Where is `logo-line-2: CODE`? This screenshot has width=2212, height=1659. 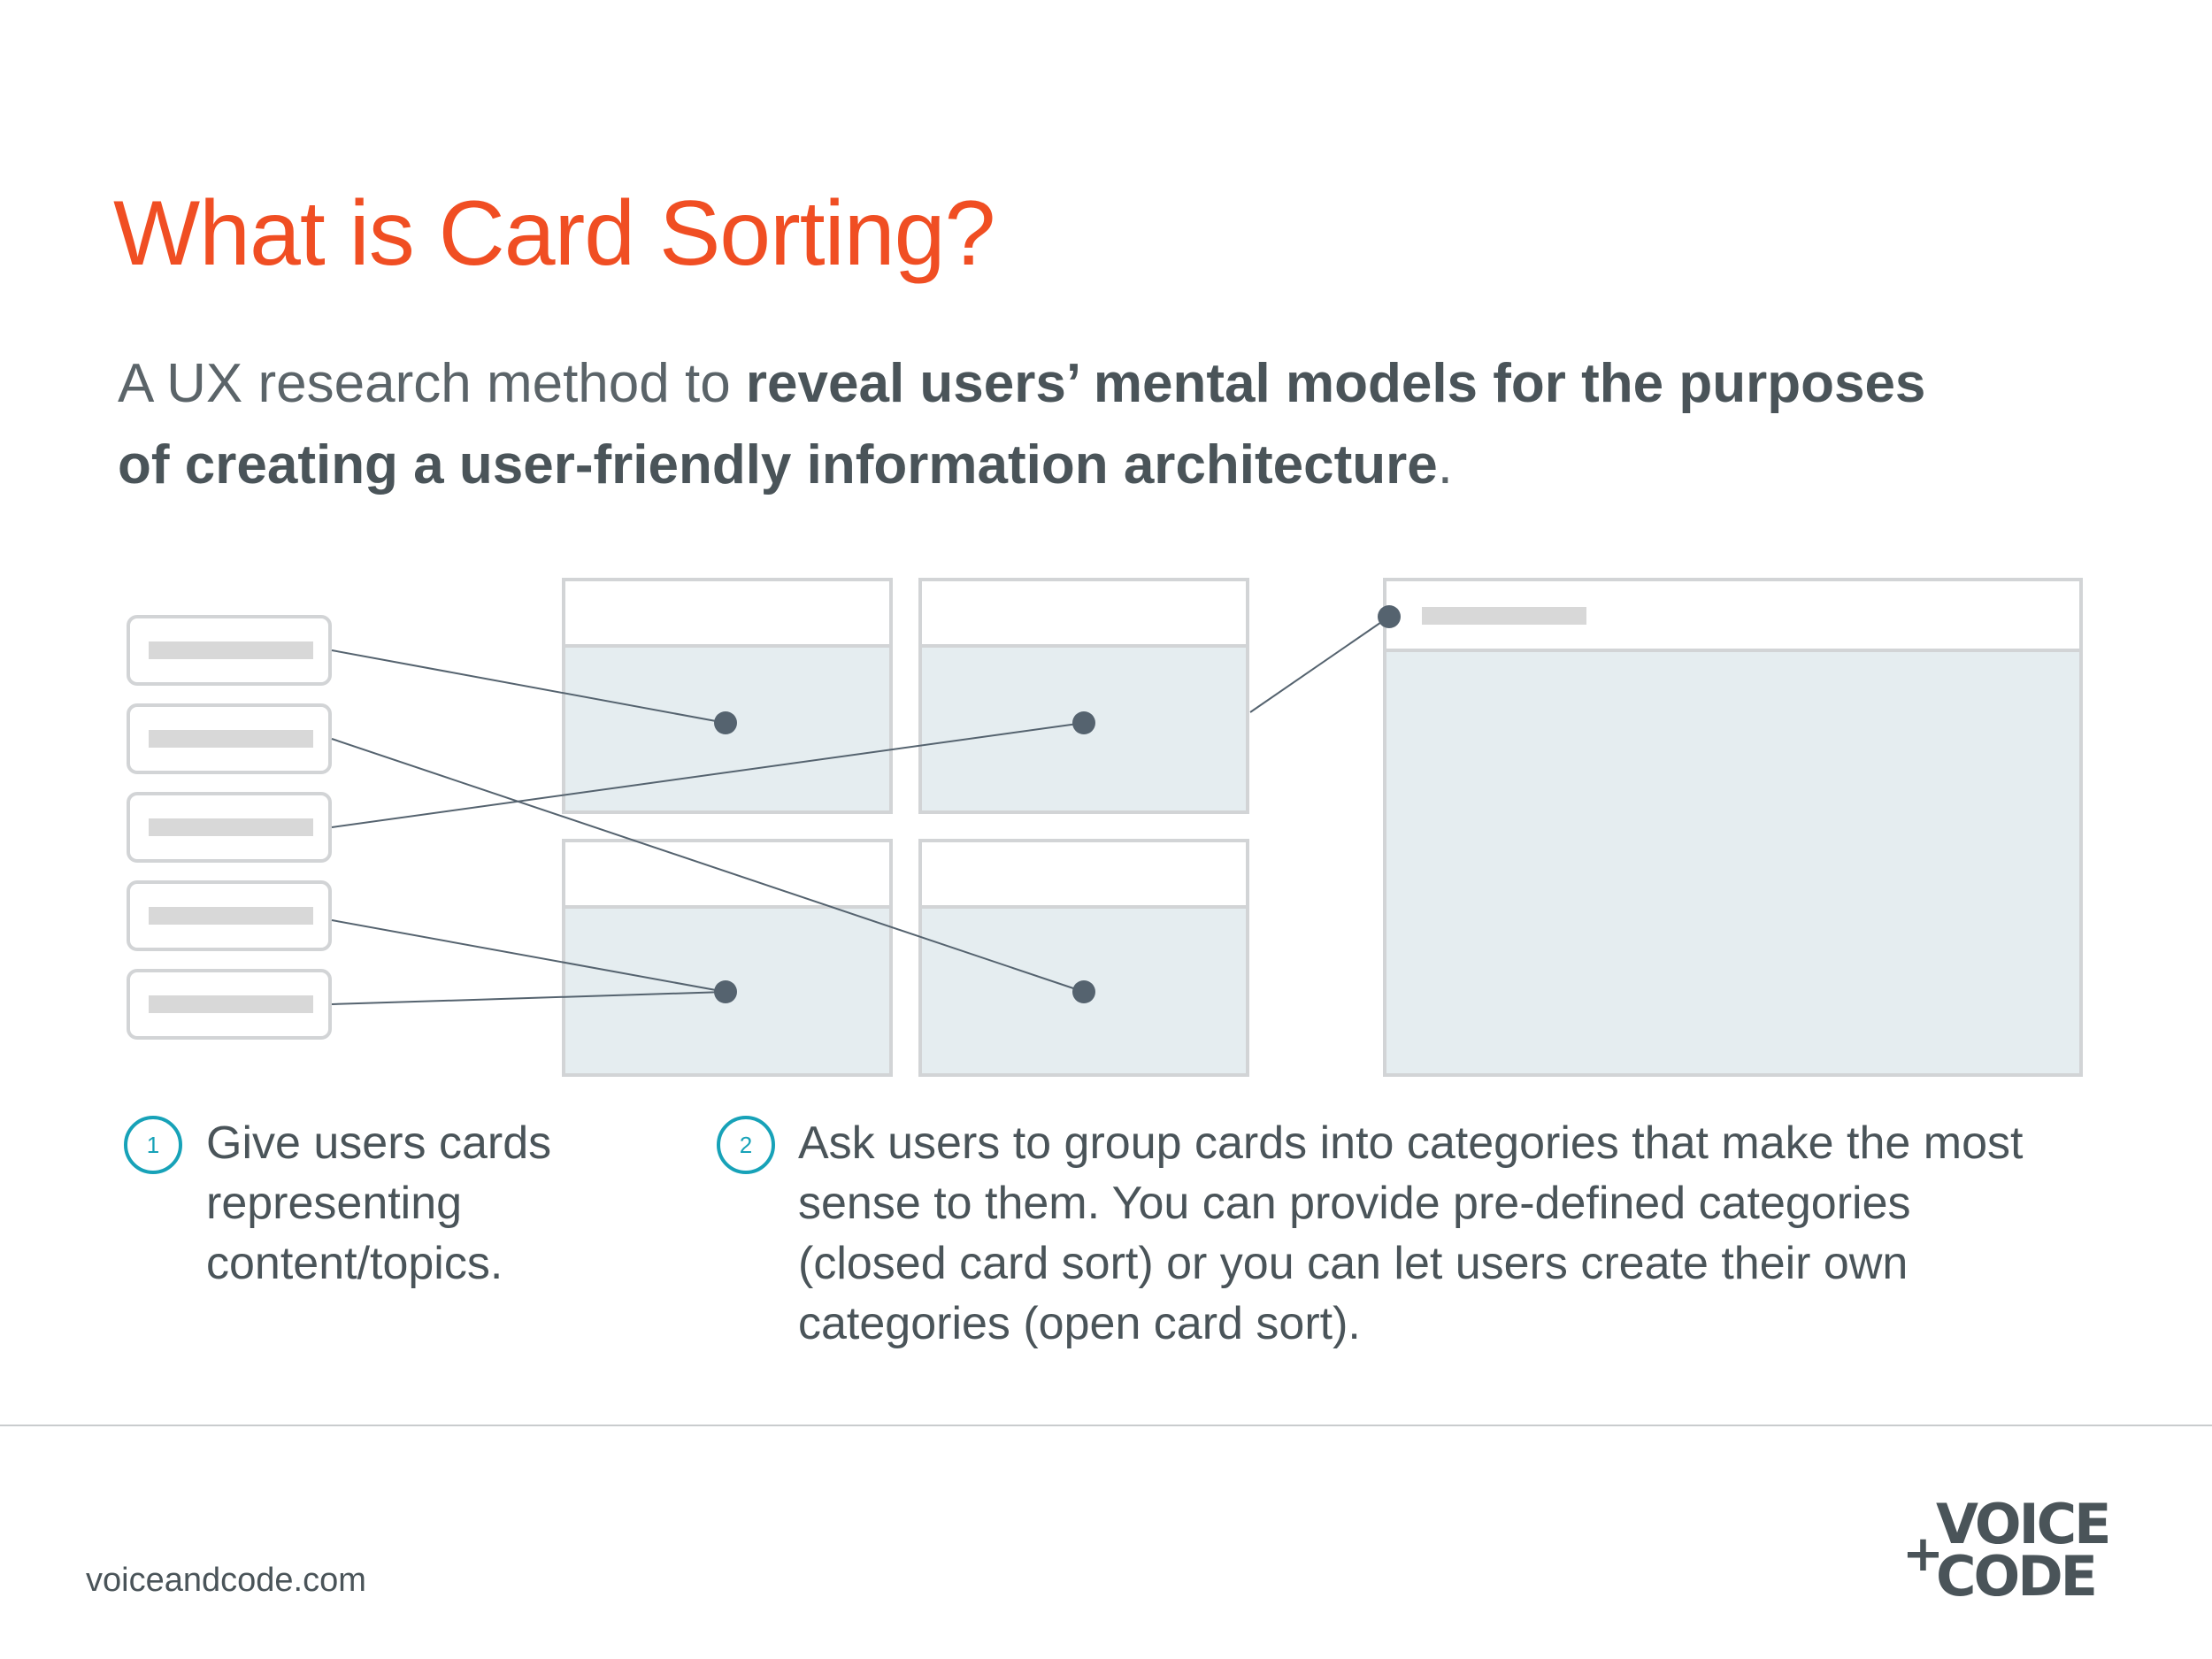 logo-line-2: CODE is located at coordinates (2016, 1573).